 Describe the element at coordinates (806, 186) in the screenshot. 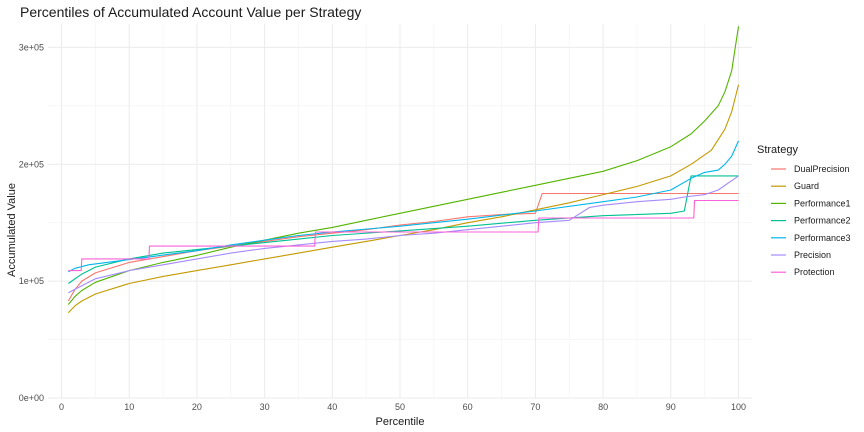

I see `legend-label: Guard` at that location.